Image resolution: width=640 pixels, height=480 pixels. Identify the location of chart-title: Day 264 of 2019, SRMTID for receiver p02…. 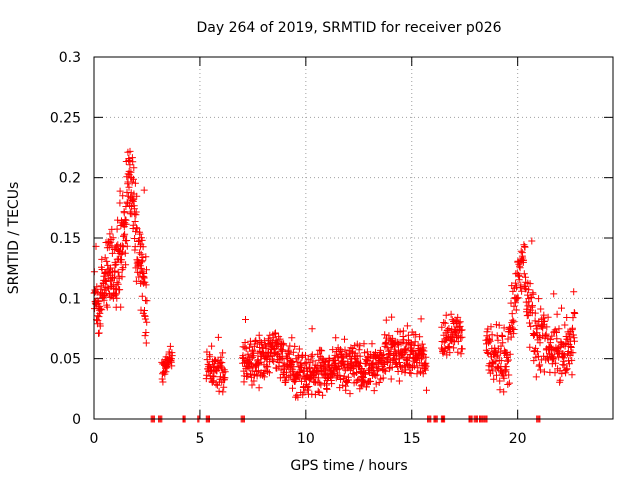
(348, 28).